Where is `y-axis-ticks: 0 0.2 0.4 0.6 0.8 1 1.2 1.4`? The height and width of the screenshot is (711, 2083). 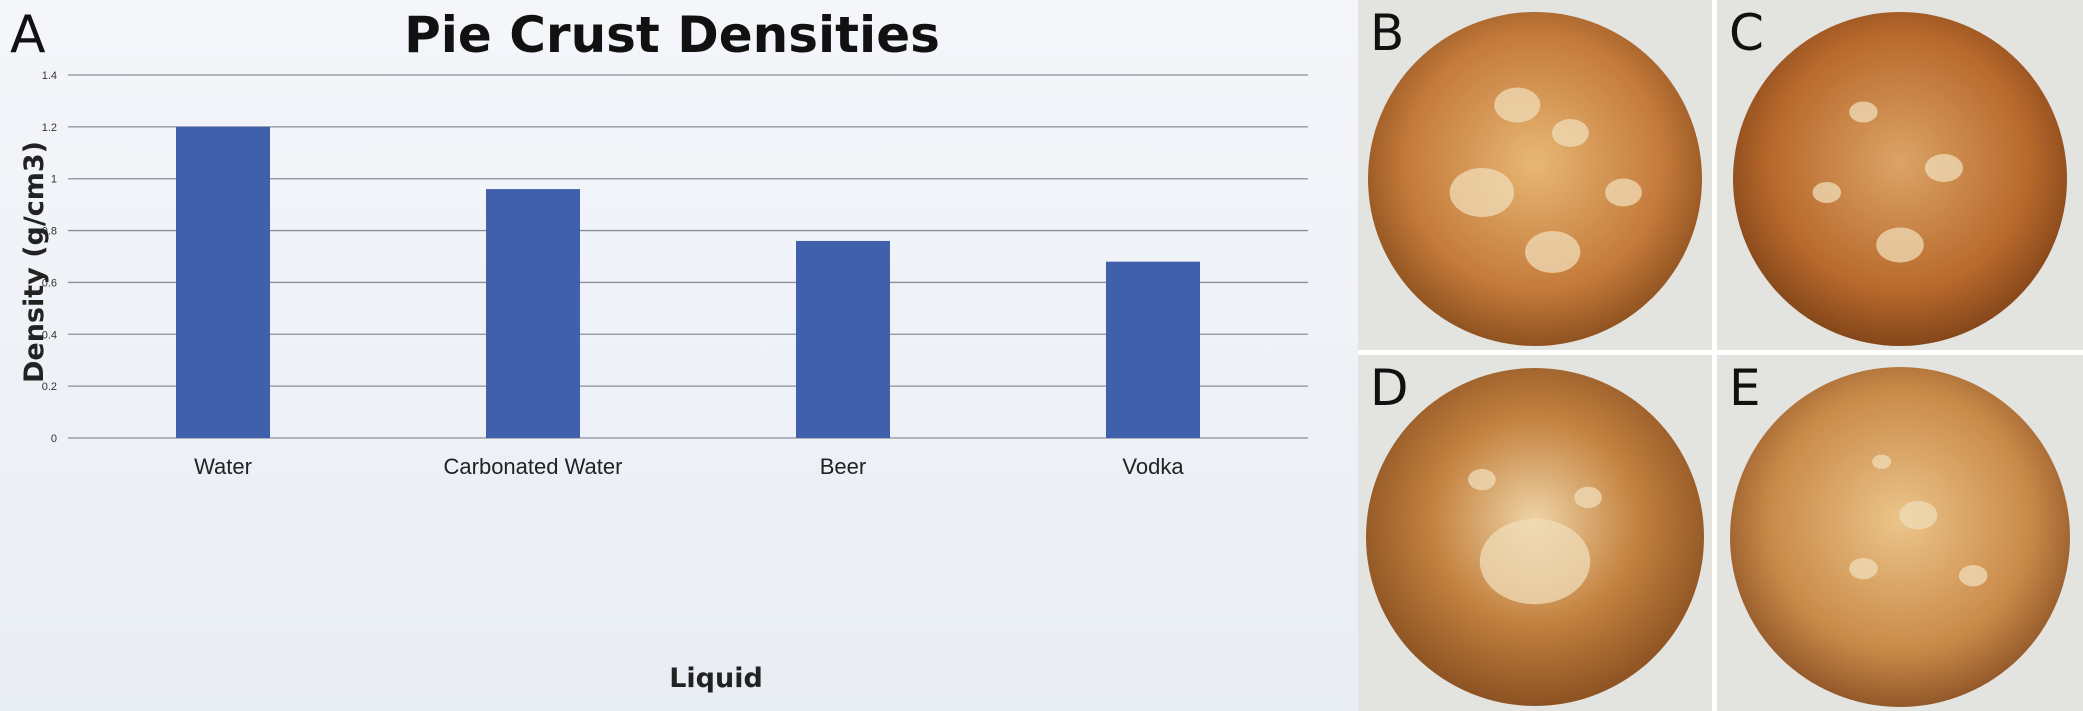 y-axis-ticks: 0 0.2 0.4 0.6 0.8 1 1.2 1.4 is located at coordinates (49, 257).